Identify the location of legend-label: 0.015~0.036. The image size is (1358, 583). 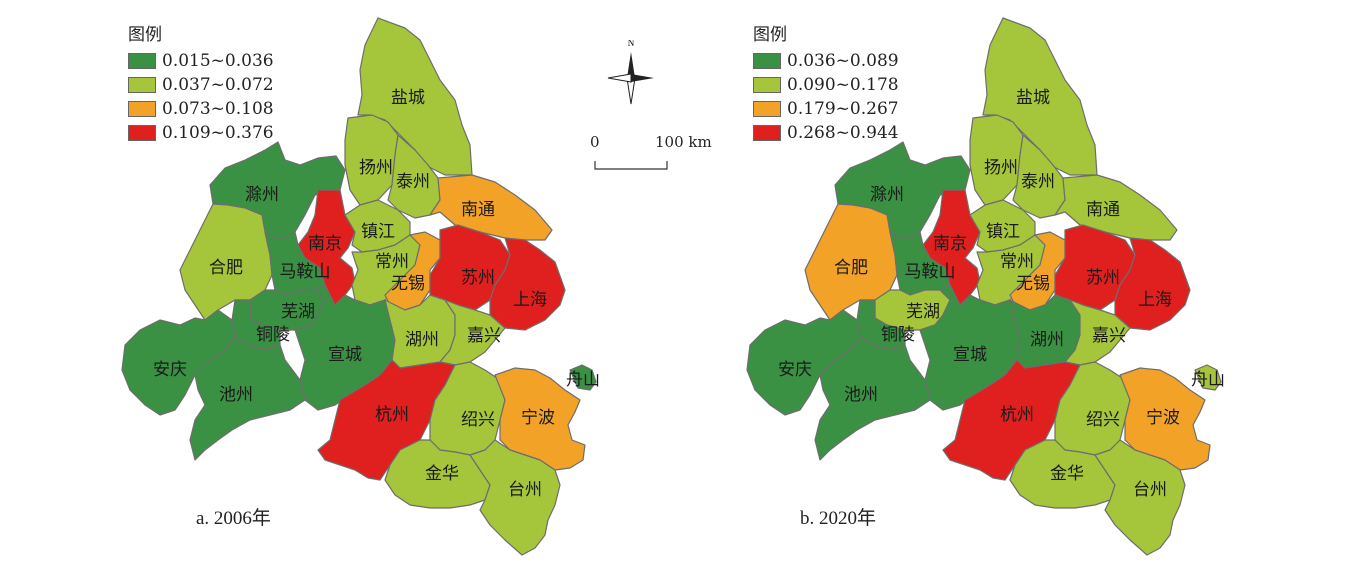
(218, 61).